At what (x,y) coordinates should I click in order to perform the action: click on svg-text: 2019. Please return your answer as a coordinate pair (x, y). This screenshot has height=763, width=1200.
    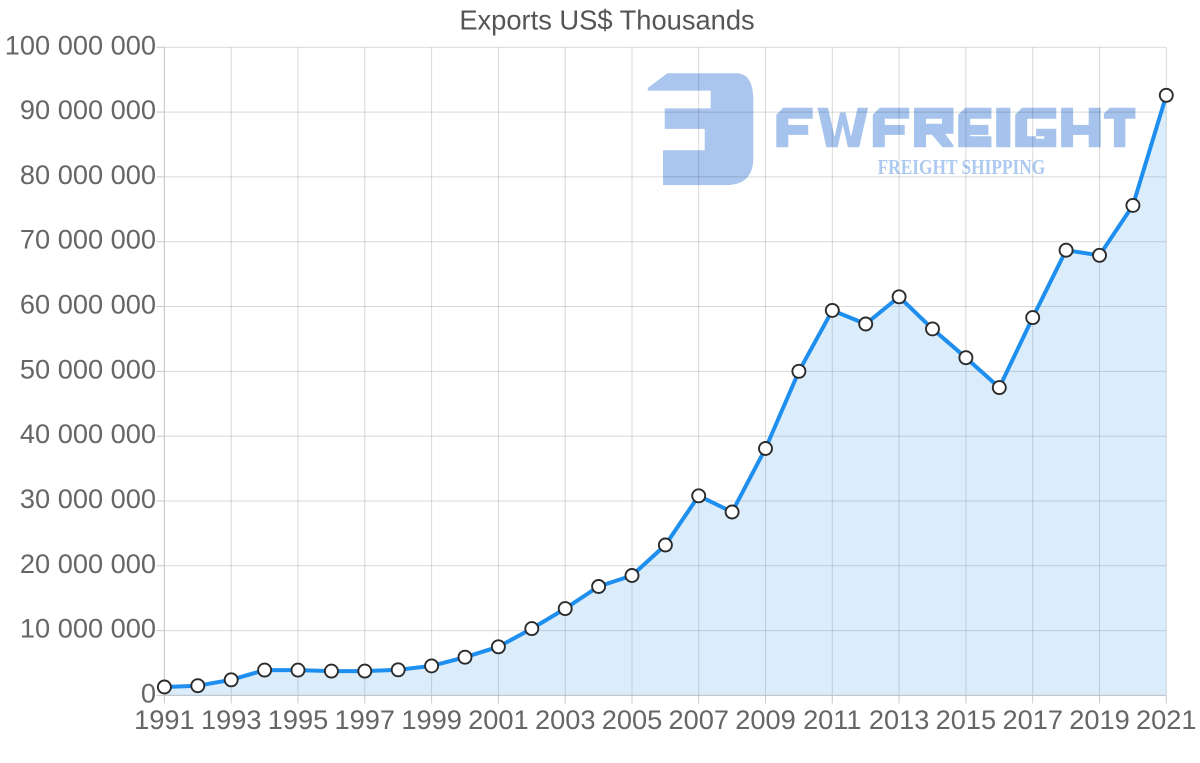
    Looking at the image, I should click on (1099, 719).